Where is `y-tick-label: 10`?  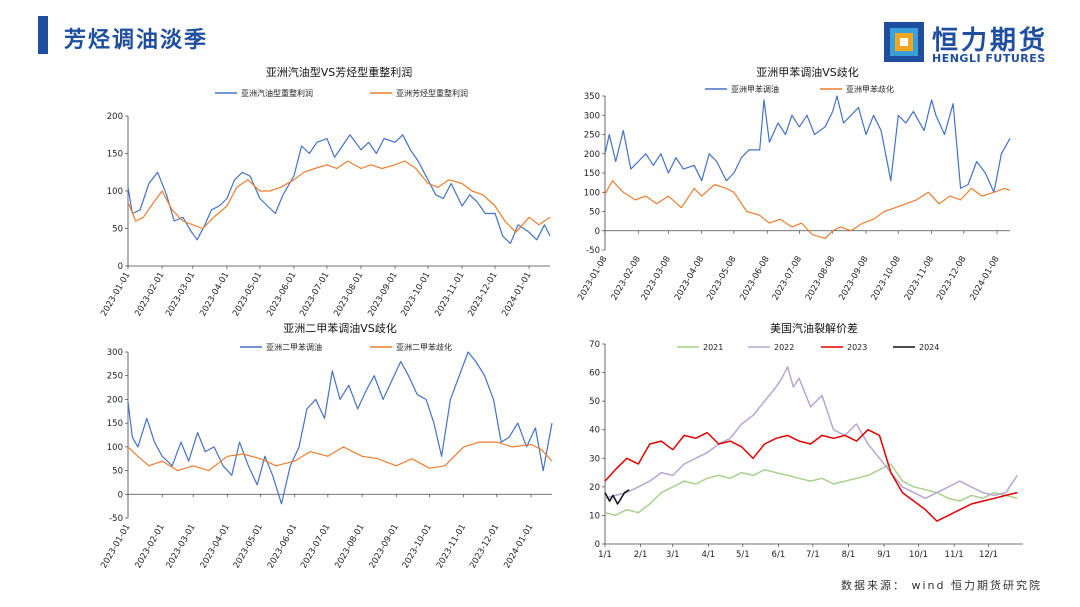
y-tick-label: 10 is located at coordinates (594, 516).